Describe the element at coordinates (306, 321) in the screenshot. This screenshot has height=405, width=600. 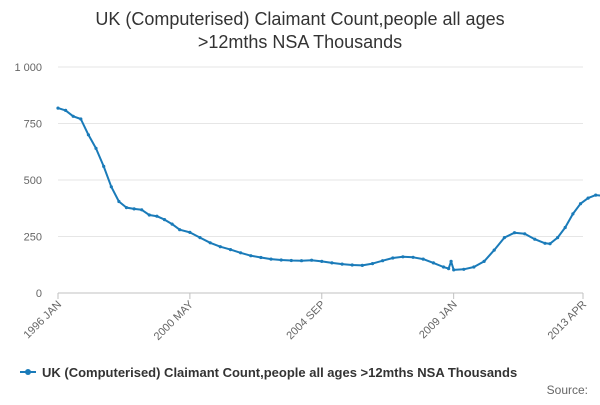
I see `x-tick-label: 2004 SEP` at that location.